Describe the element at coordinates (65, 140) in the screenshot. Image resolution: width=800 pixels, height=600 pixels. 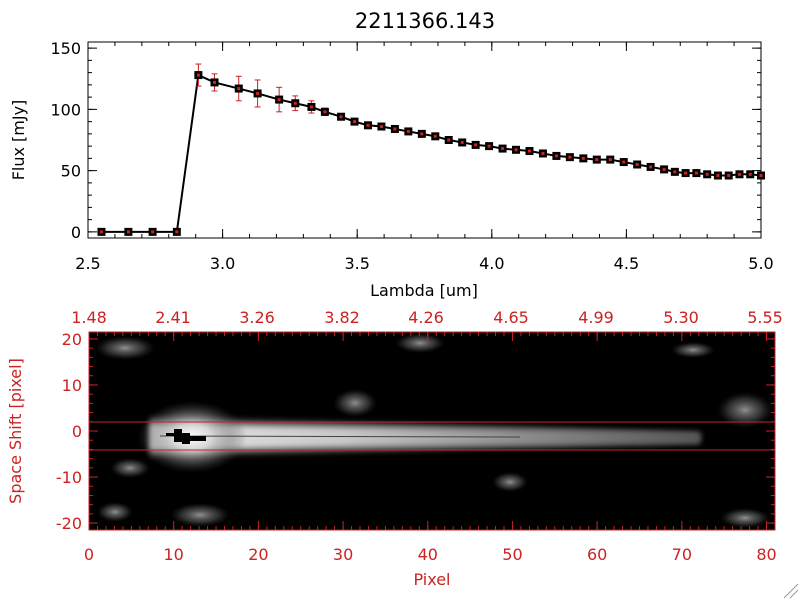
I see `spectrum-y-tick-labels: 0 50 100 150` at that location.